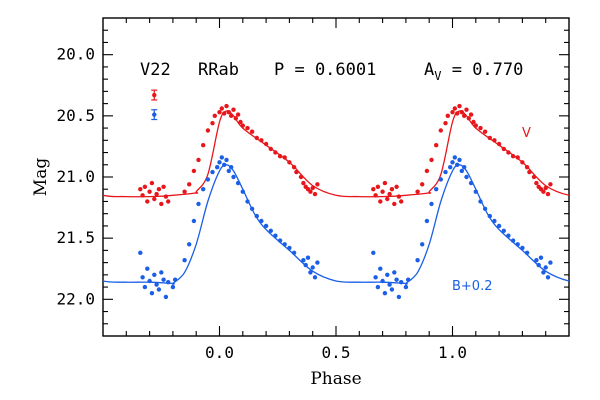 The image size is (600, 400). Describe the element at coordinates (526, 133) in the screenshot. I see `series-label-v: V` at that location.